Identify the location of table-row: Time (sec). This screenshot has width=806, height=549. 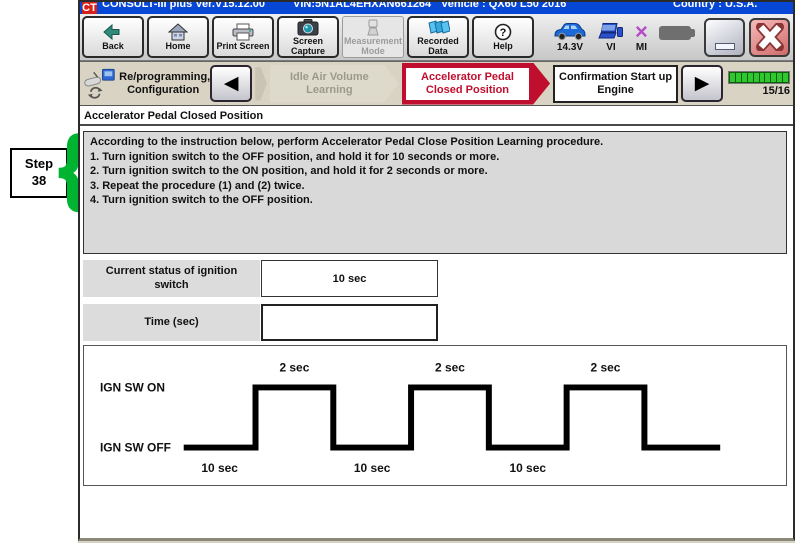
(260, 322).